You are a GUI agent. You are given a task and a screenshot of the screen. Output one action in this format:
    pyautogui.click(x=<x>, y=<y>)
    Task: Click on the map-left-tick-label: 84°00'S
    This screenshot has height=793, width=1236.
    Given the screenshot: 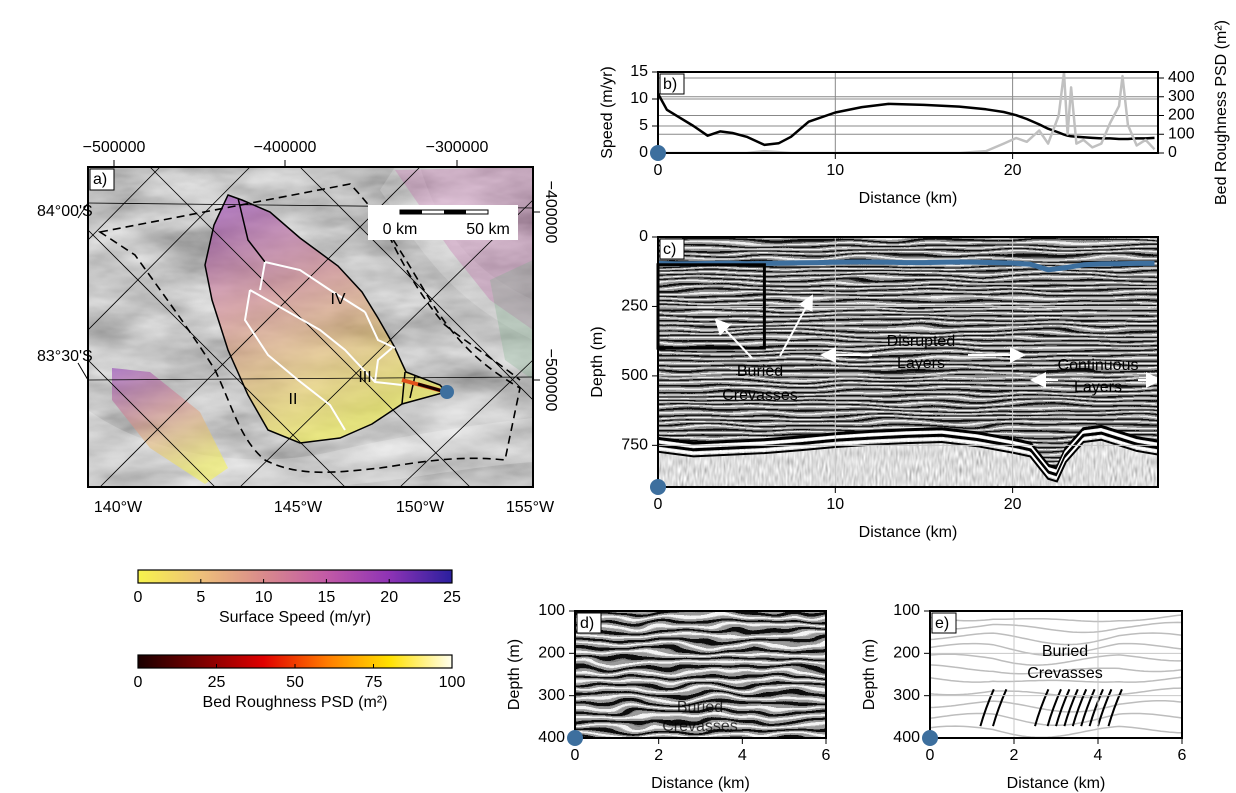 What is the action you would take?
    pyautogui.click(x=65, y=211)
    